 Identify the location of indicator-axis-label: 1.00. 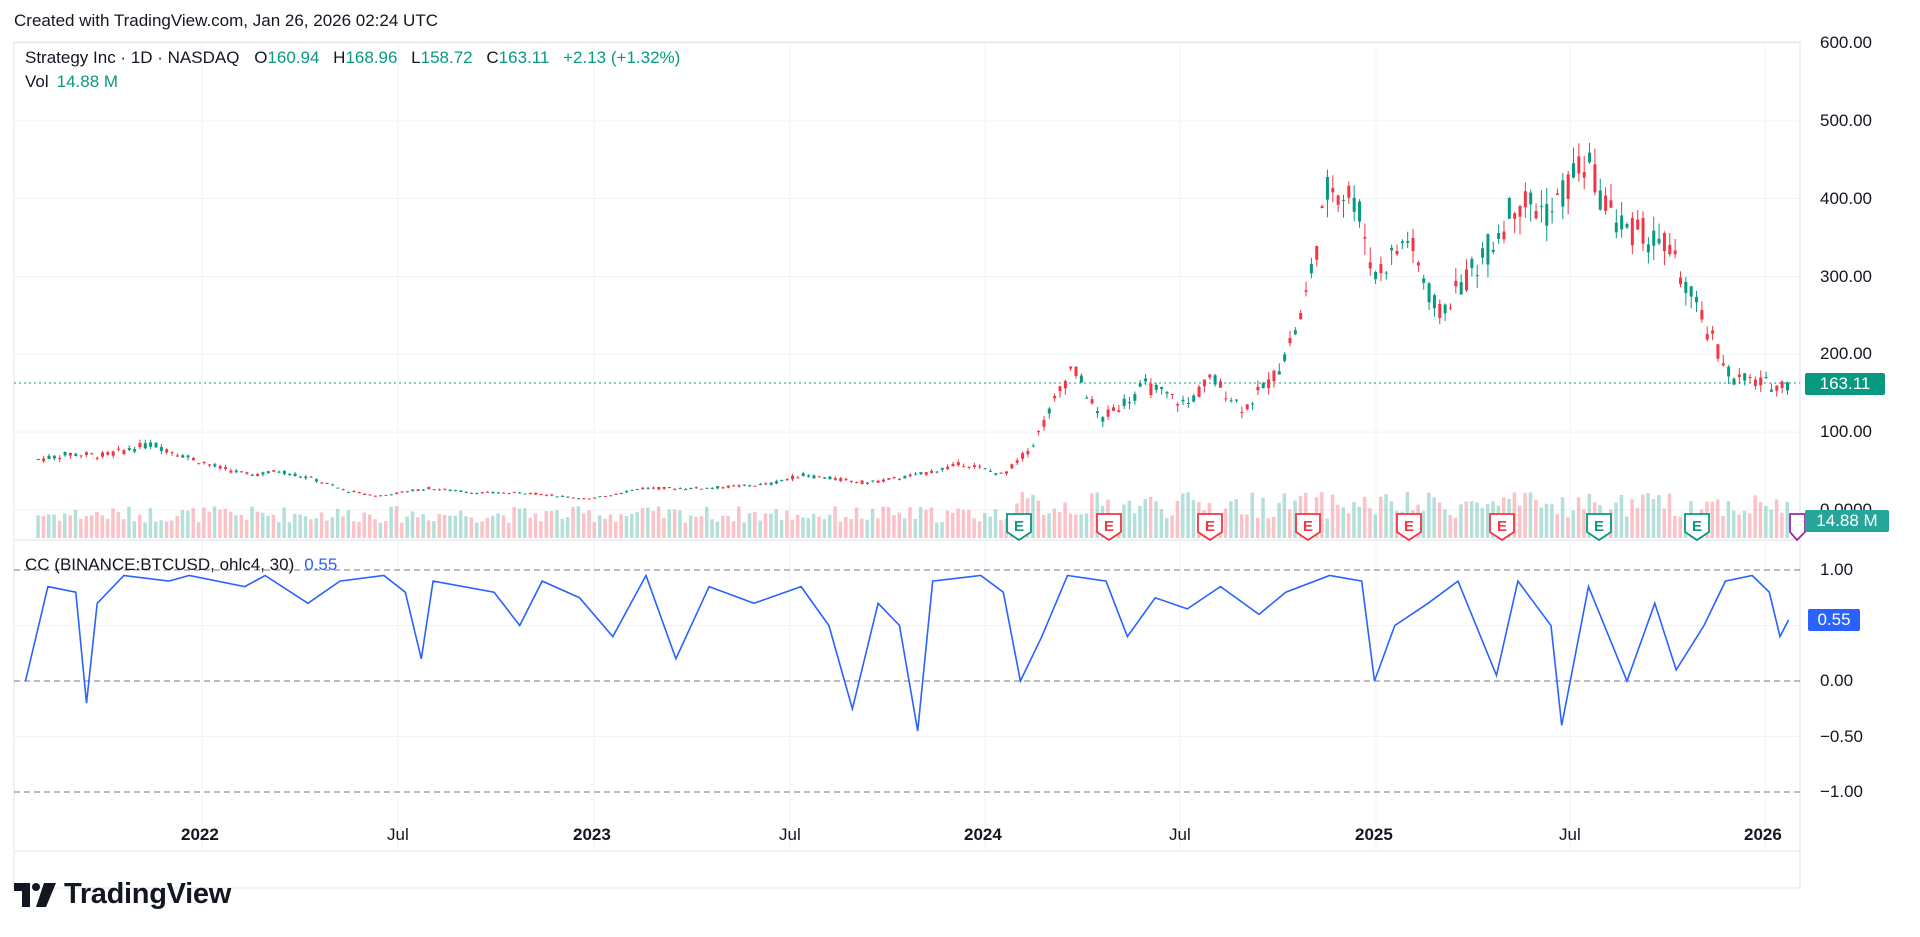
(1837, 569).